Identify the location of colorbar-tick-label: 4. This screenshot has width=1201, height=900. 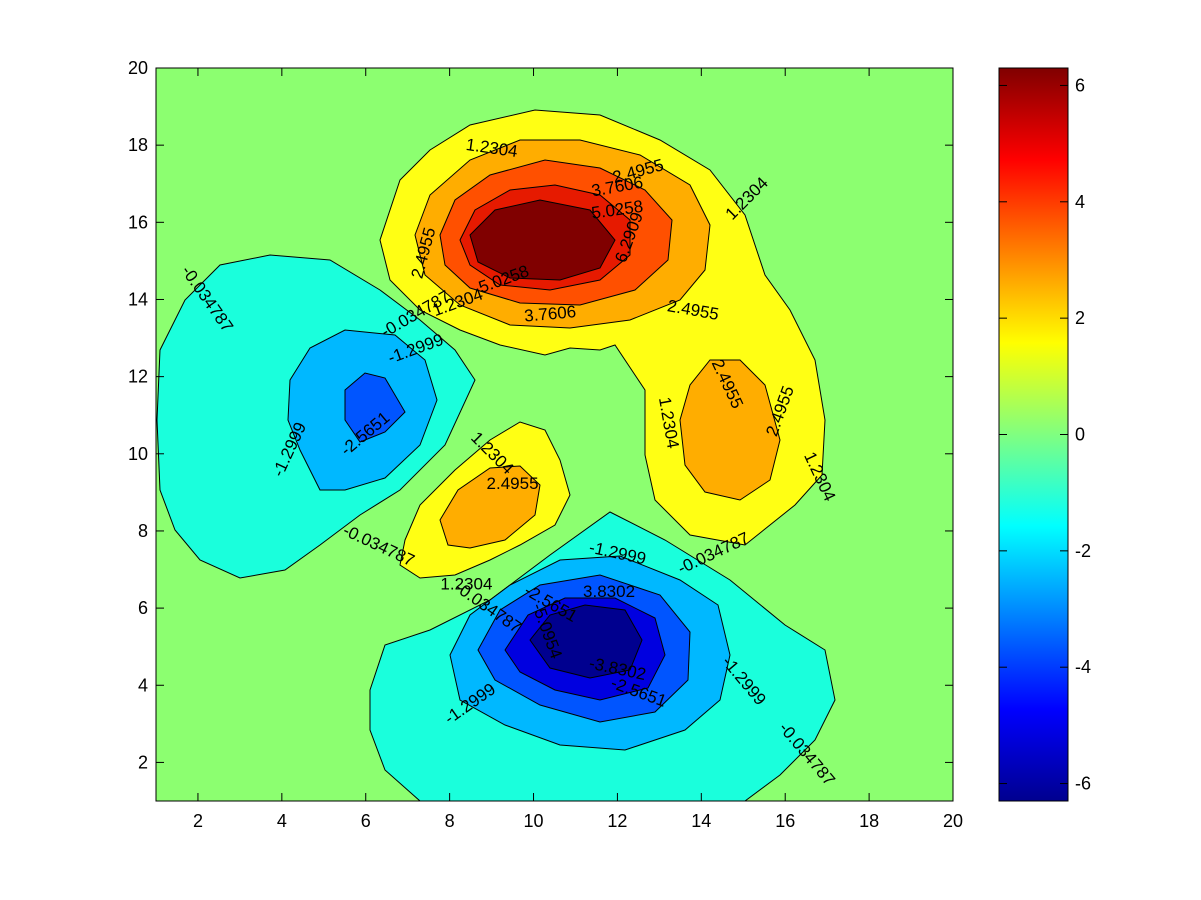
(1080, 202).